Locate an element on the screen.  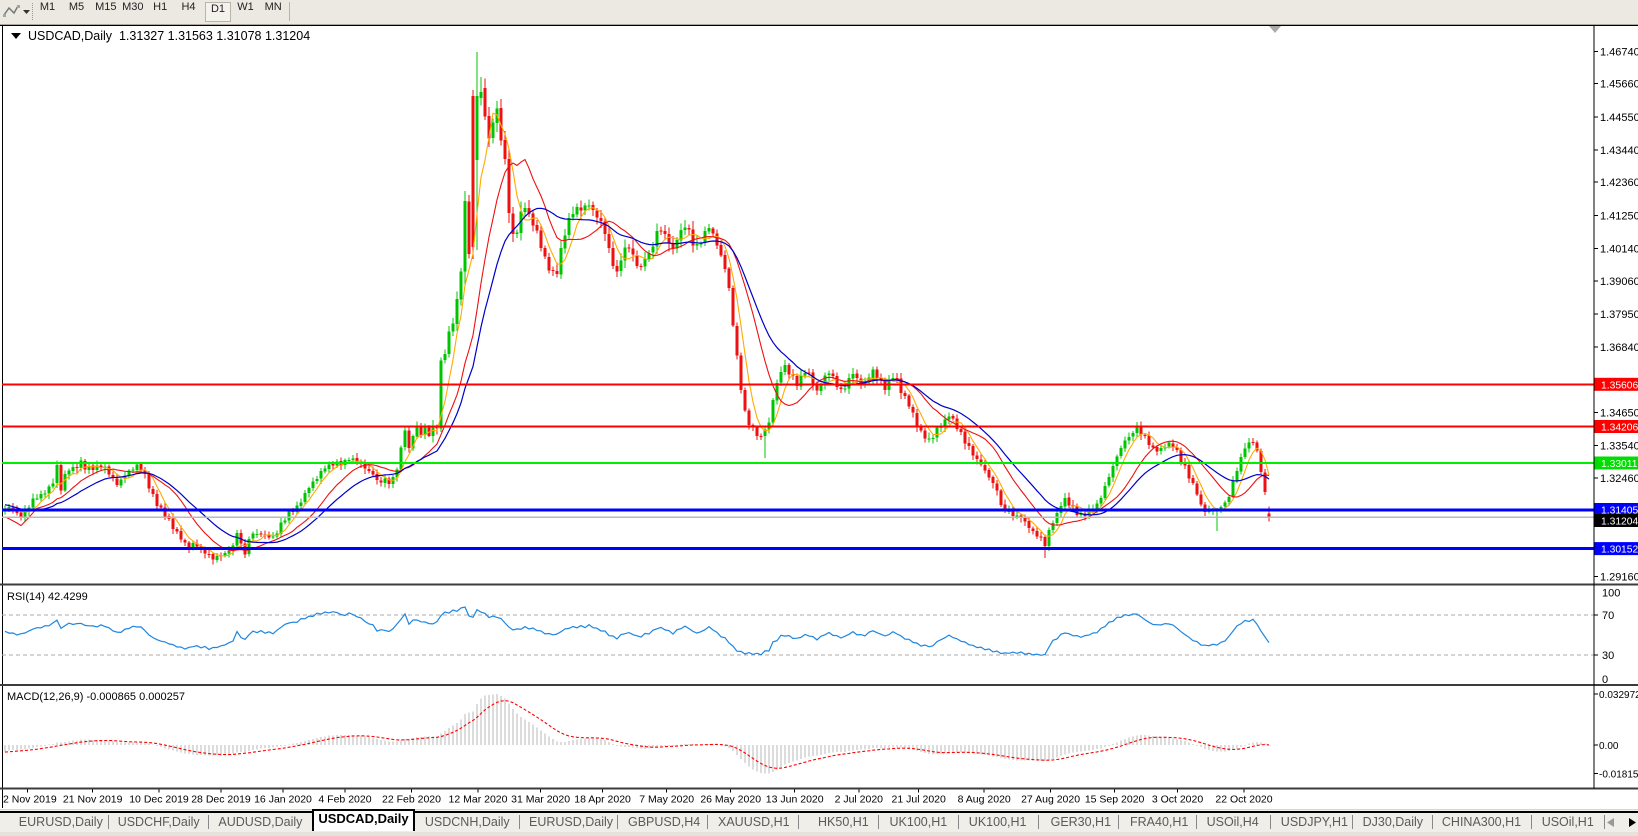
svg-text: 21 Jul 2020 is located at coordinates (919, 800).